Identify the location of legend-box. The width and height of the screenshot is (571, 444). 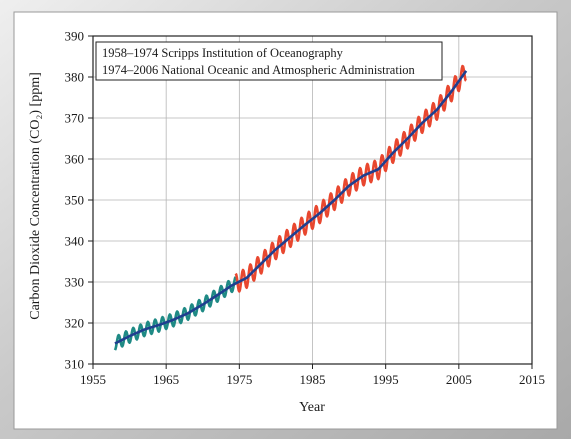
(269, 61).